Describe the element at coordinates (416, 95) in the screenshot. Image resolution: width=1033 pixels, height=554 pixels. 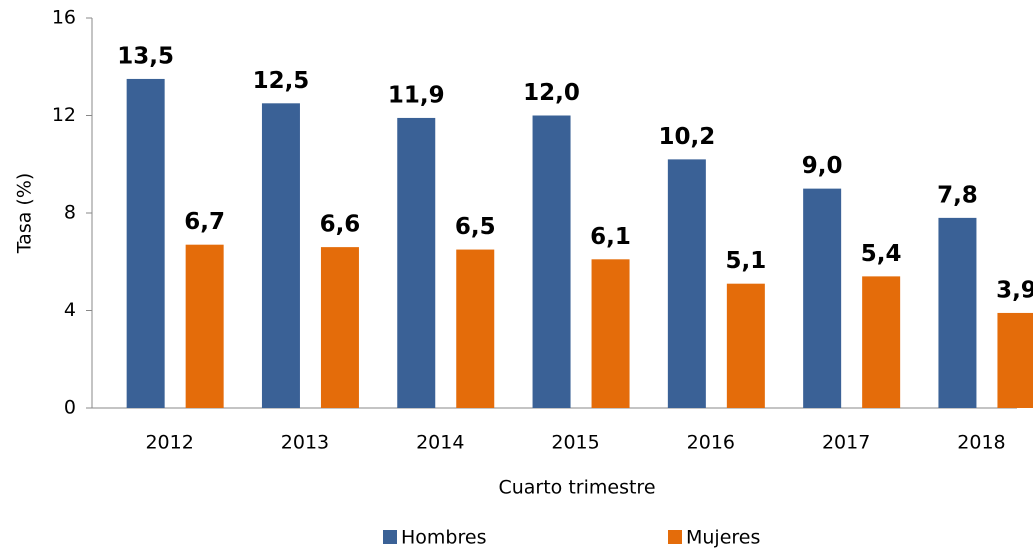
I see `value-label: 11,9` at that location.